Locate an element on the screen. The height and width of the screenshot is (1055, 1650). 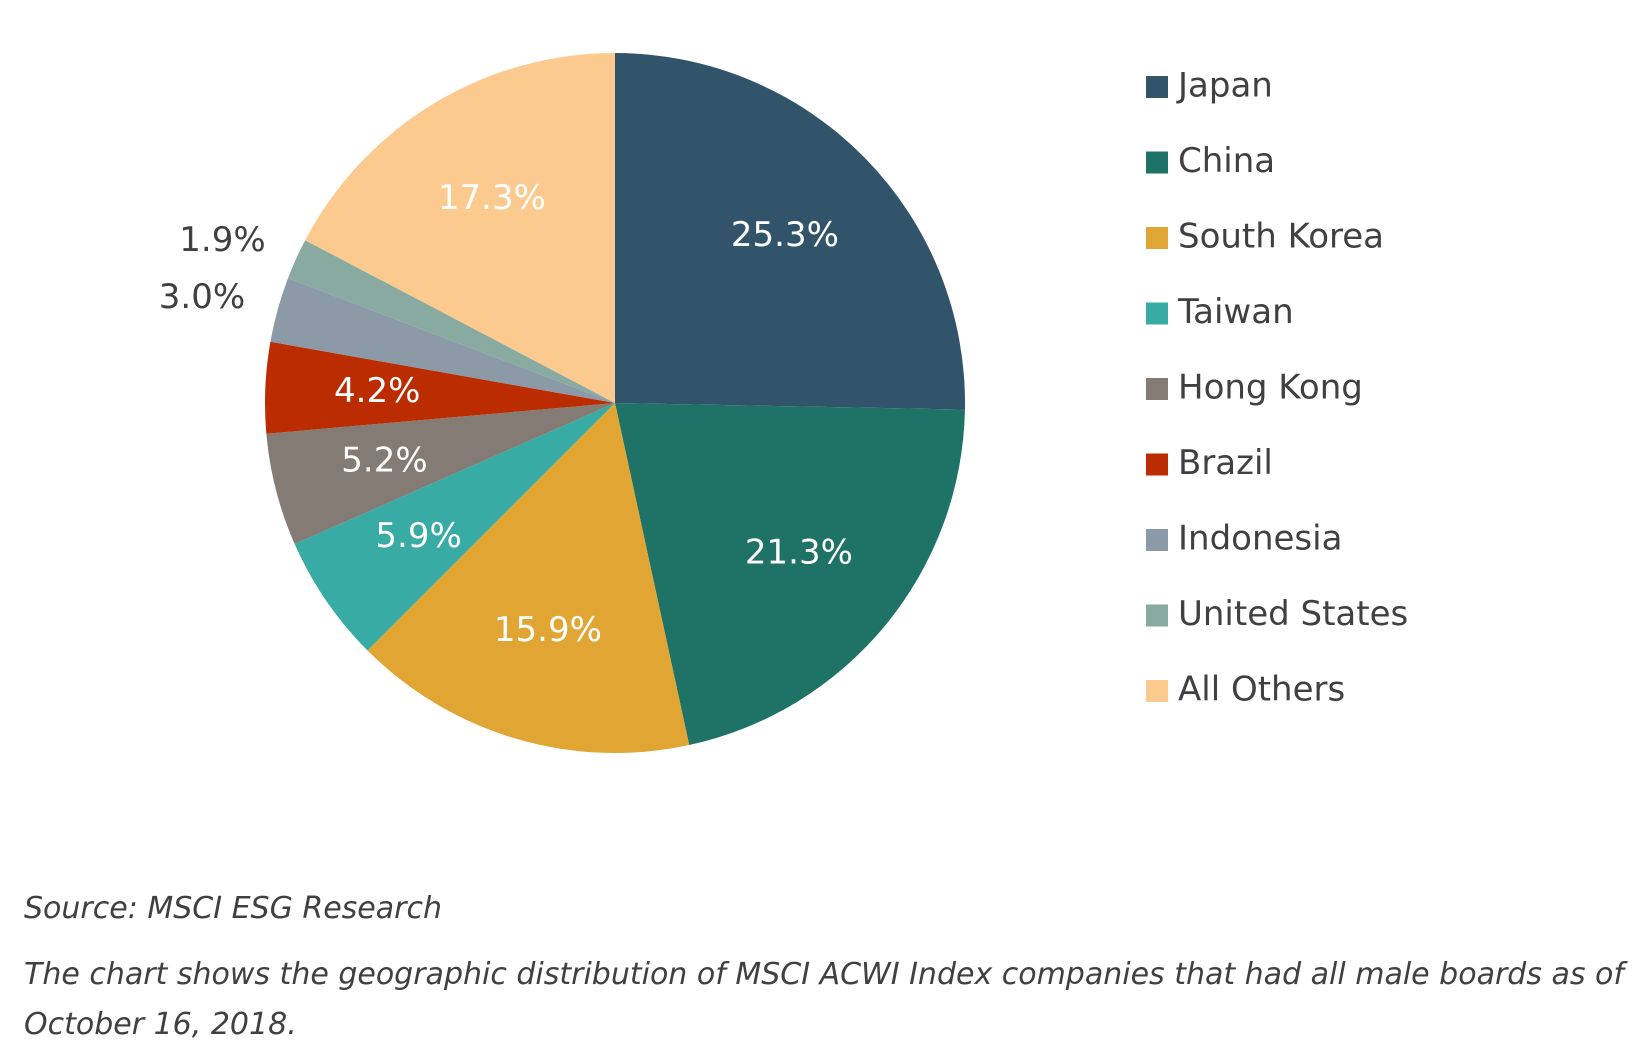
legend-label-indonesia: Indonesia is located at coordinates (1260, 539).